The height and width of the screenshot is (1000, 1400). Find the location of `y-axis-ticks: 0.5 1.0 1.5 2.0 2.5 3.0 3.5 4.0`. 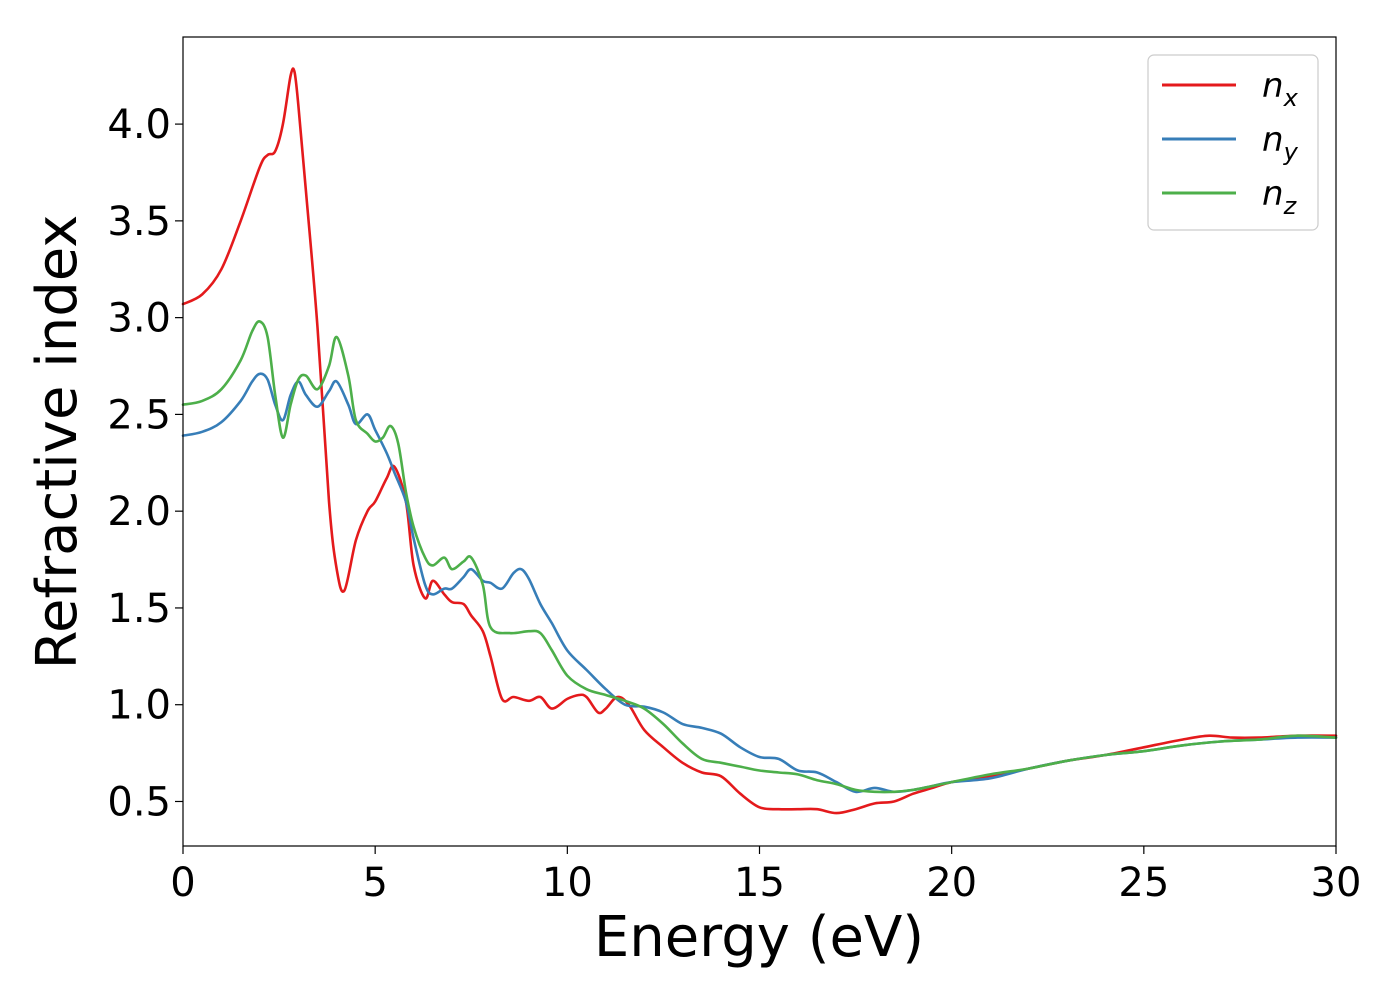

y-axis-ticks: 0.5 1.0 1.5 2.0 2.5 3.0 3.5 4.0 is located at coordinates (145, 463).